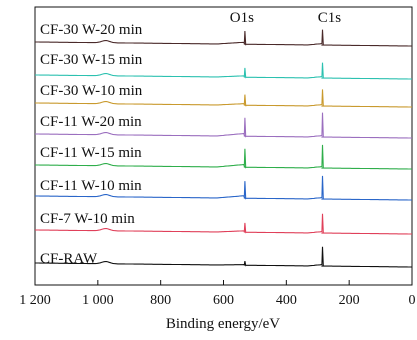 Image resolution: width=417 pixels, height=340 pixels. I want to click on series-label-8: CF-RAW, so click(69, 259).